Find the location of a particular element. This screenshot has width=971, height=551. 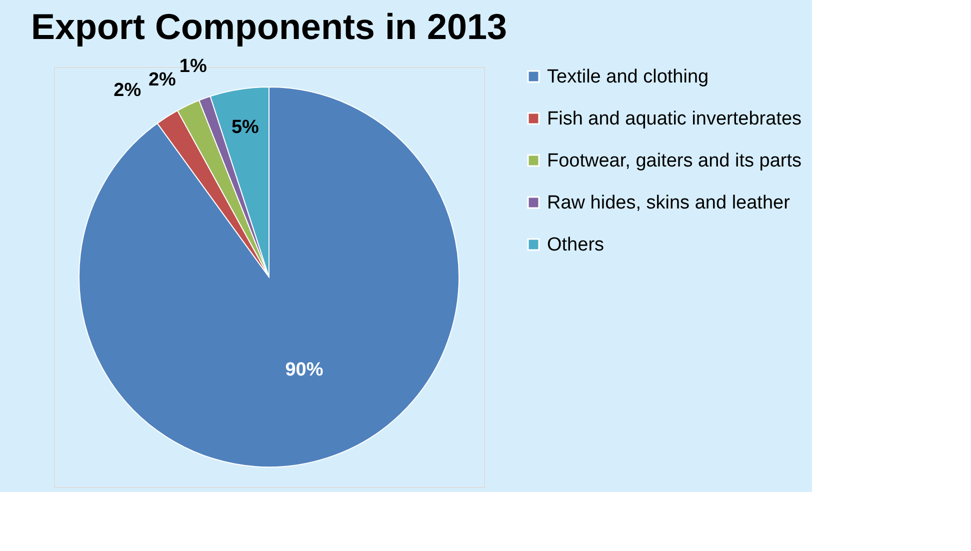

legend-label: Fish and aquatic invertebrates is located at coordinates (674, 119).